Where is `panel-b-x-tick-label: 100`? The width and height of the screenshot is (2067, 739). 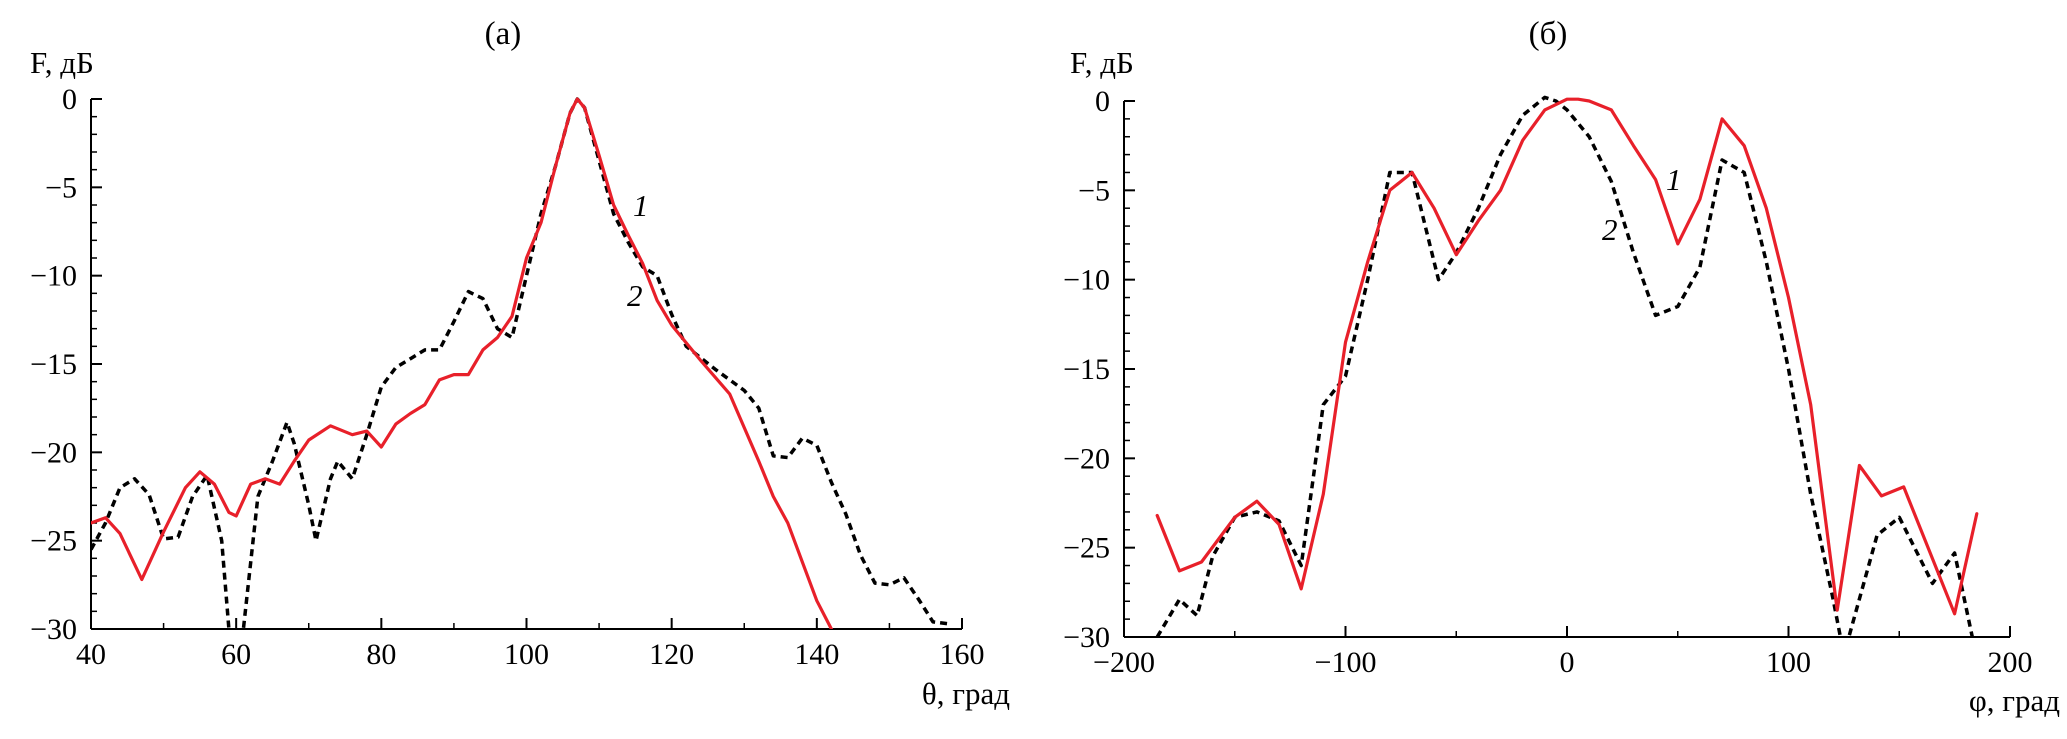
panel-b-x-tick-label: 100 is located at coordinates (1788, 662).